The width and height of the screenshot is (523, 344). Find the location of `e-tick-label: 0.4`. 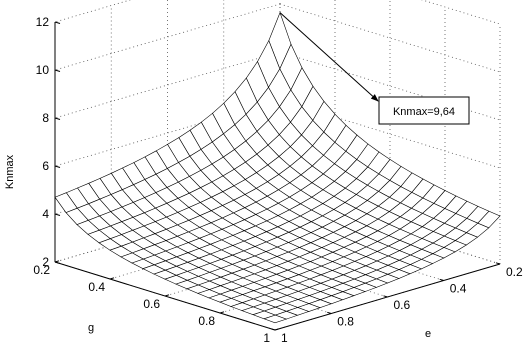

e-tick-label: 0.4 is located at coordinates (458, 289).